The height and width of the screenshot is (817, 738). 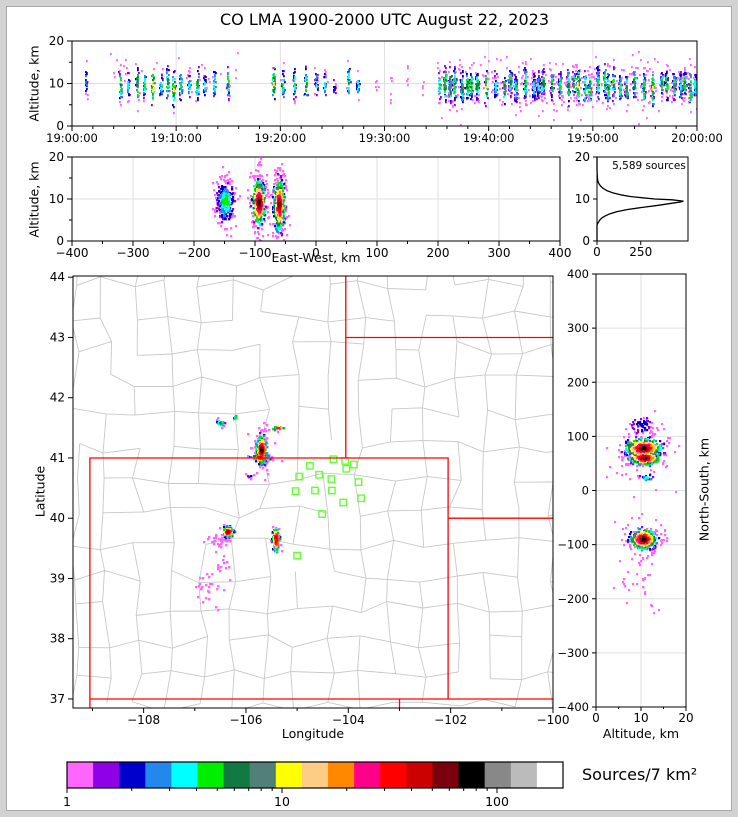 I want to click on svg-text: 19:00:00, so click(x=72, y=138).